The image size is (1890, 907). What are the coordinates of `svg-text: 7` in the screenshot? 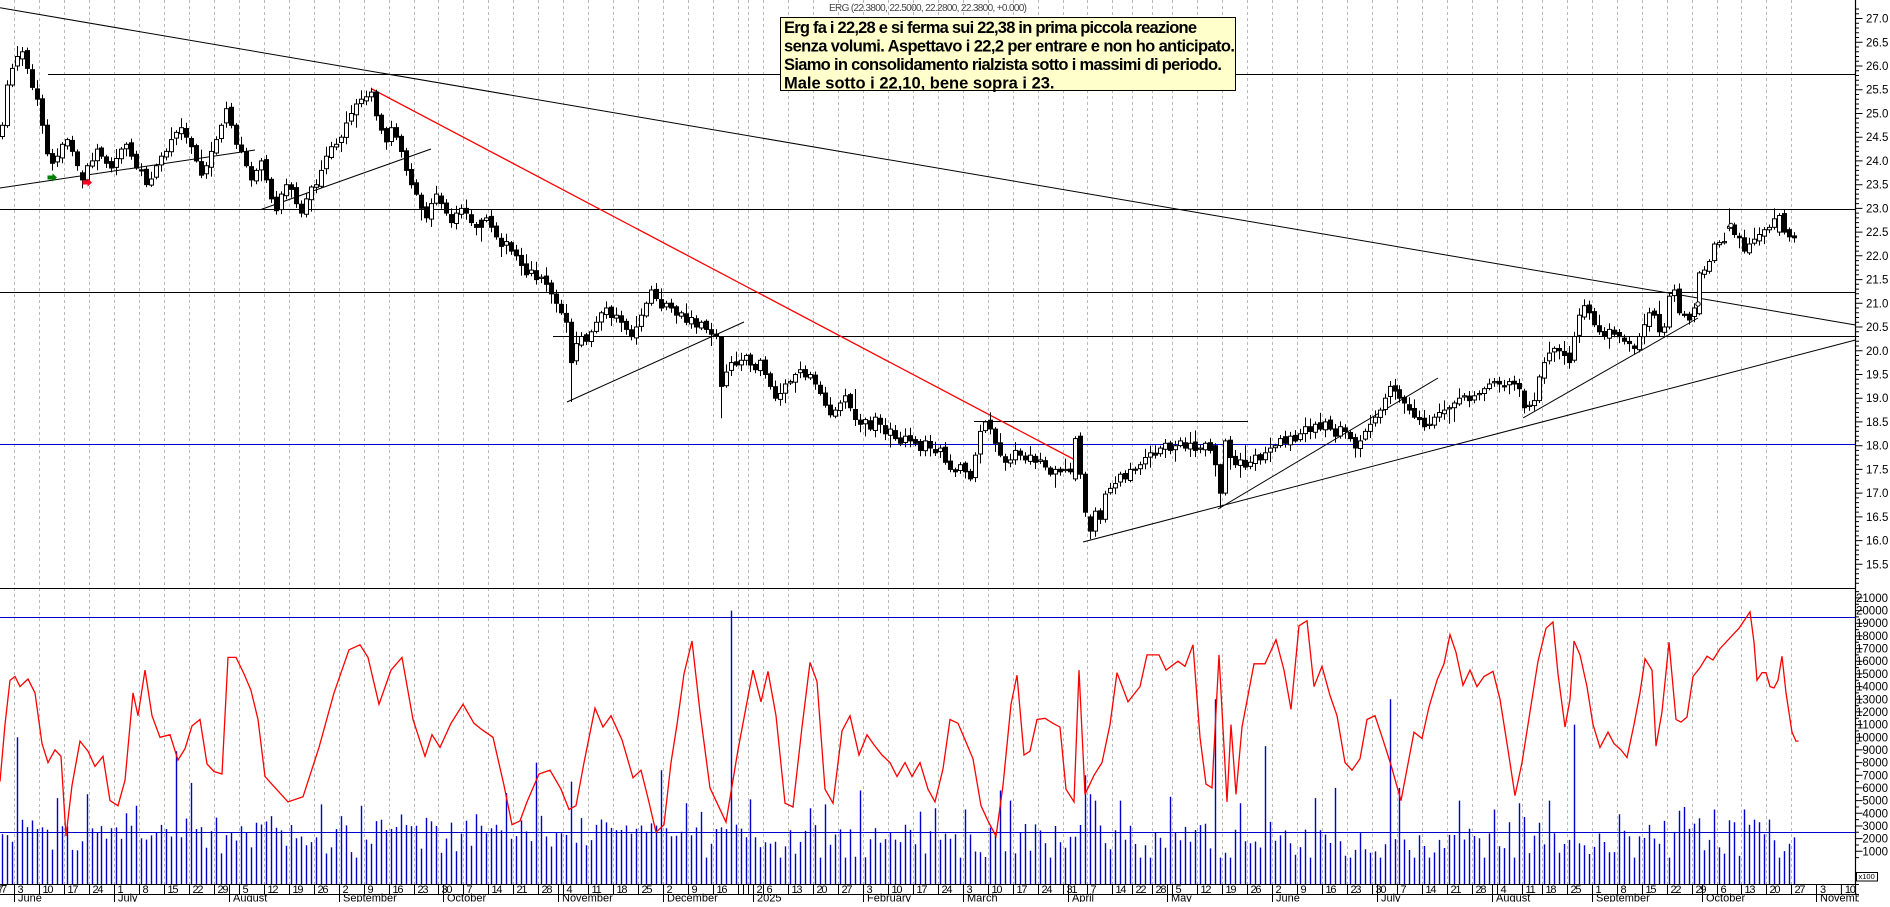 It's located at (470, 890).